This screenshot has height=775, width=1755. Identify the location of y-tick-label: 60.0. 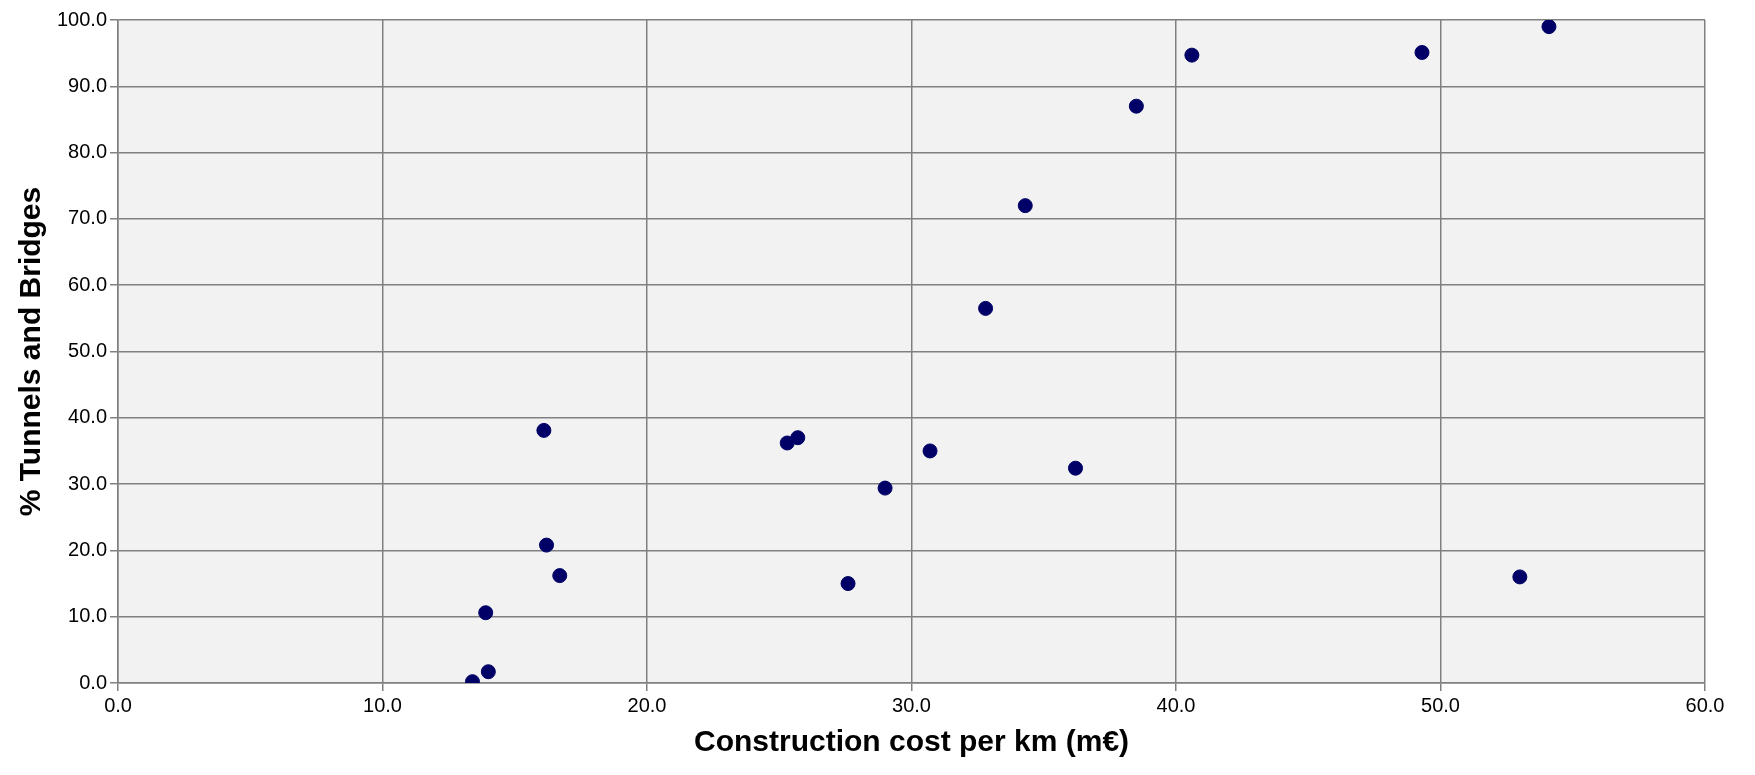
(88, 283).